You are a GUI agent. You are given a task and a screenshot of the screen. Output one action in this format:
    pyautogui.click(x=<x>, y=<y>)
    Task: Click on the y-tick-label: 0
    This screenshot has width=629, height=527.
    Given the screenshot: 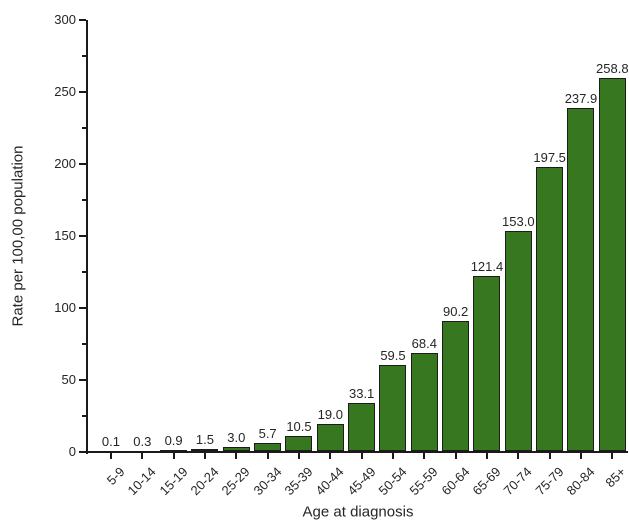 What is the action you would take?
    pyautogui.click(x=72, y=451)
    